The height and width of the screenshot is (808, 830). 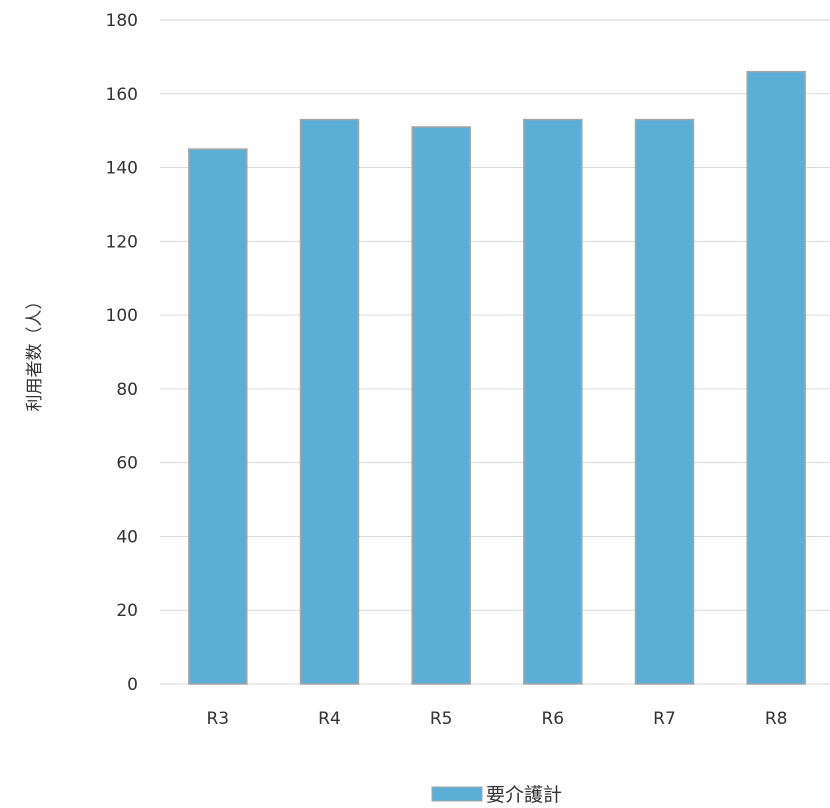 I want to click on y-axis-title: 利用者数（人）, so click(x=35, y=352).